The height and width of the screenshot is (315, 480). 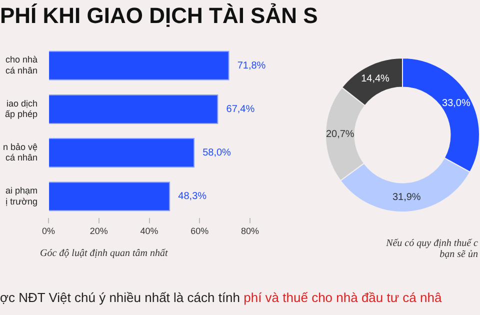 I want to click on x-tick-label: 60%, so click(x=199, y=231).